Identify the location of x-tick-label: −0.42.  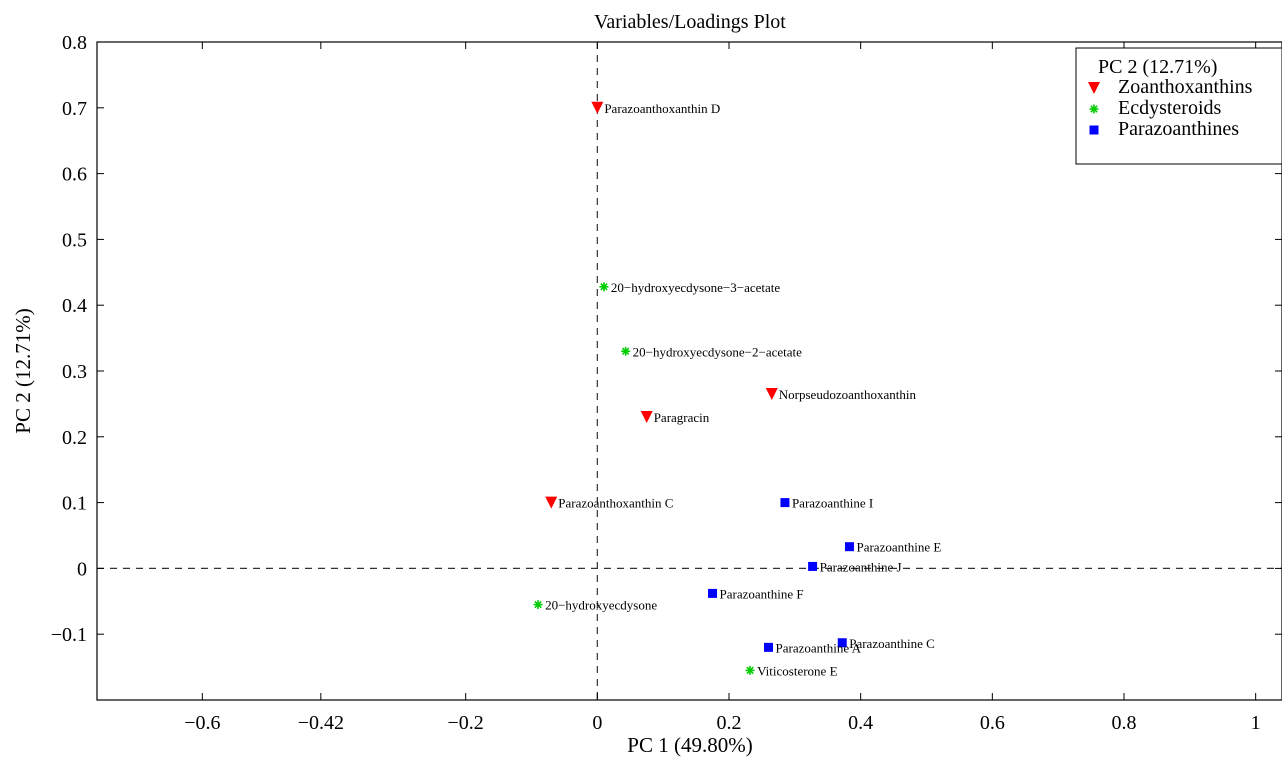
(321, 723).